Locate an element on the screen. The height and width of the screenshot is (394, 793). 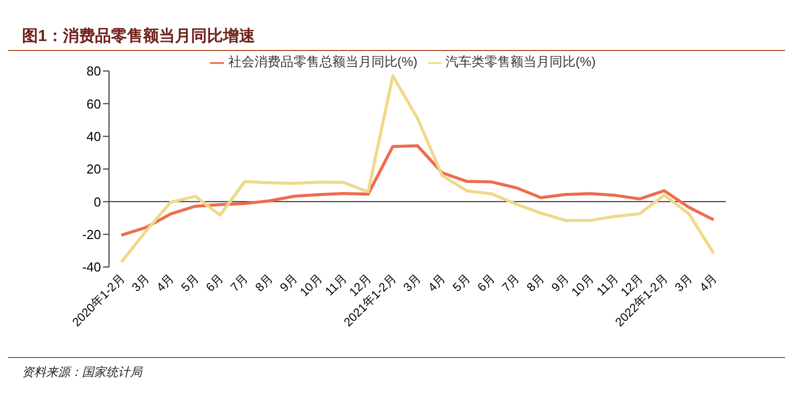
y-tick-label: 40 is located at coordinates (93, 136).